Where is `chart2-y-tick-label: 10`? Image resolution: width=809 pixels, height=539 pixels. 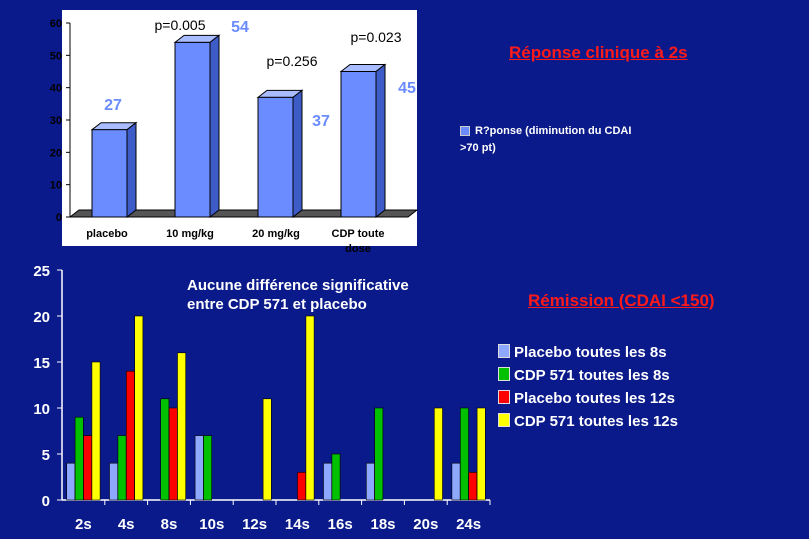 chart2-y-tick-label: 10 is located at coordinates (41, 409).